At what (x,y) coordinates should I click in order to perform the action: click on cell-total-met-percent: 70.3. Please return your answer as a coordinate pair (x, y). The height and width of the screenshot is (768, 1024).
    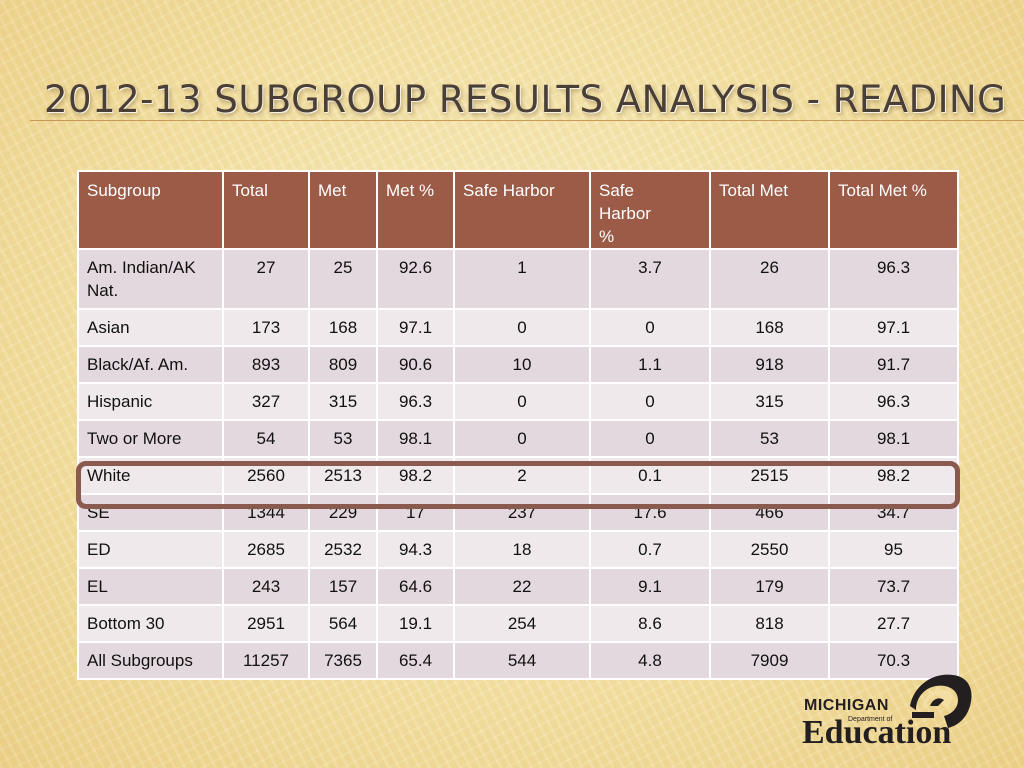
    Looking at the image, I should click on (893, 660).